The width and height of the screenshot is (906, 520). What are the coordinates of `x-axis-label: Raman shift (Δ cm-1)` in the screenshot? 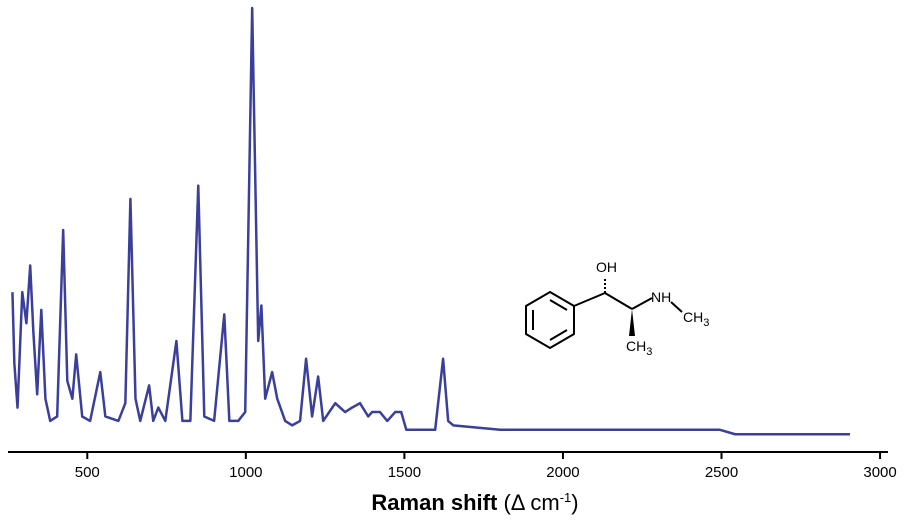 It's located at (474, 502).